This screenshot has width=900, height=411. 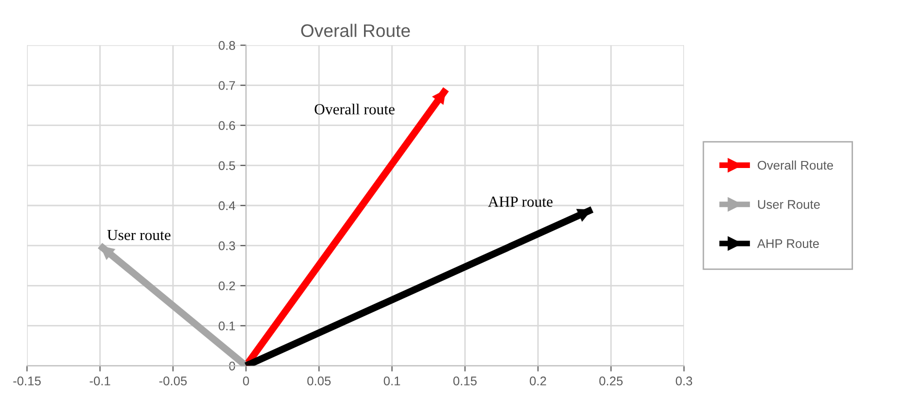 What do you see at coordinates (684, 381) in the screenshot?
I see `x-tick-label: 0.3` at bounding box center [684, 381].